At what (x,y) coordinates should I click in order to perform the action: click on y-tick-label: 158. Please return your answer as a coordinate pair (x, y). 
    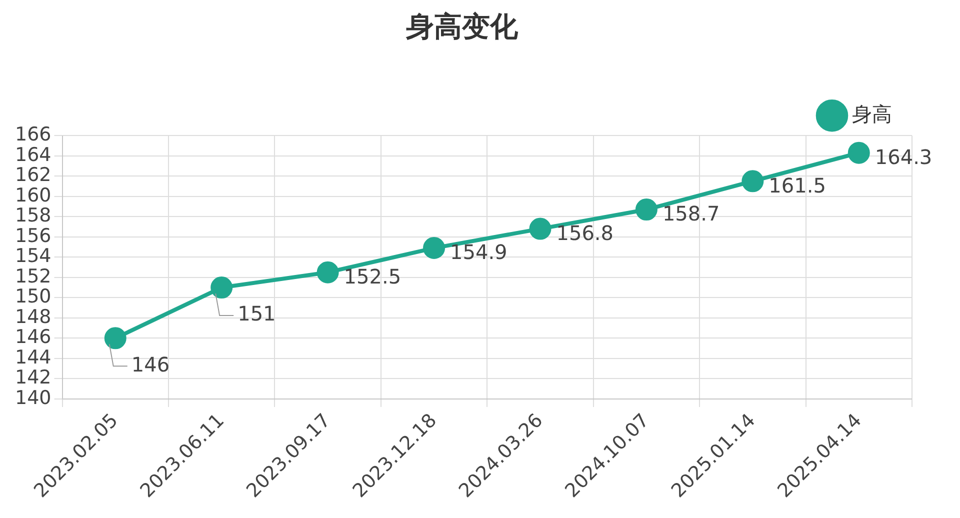
    Looking at the image, I should click on (33, 215).